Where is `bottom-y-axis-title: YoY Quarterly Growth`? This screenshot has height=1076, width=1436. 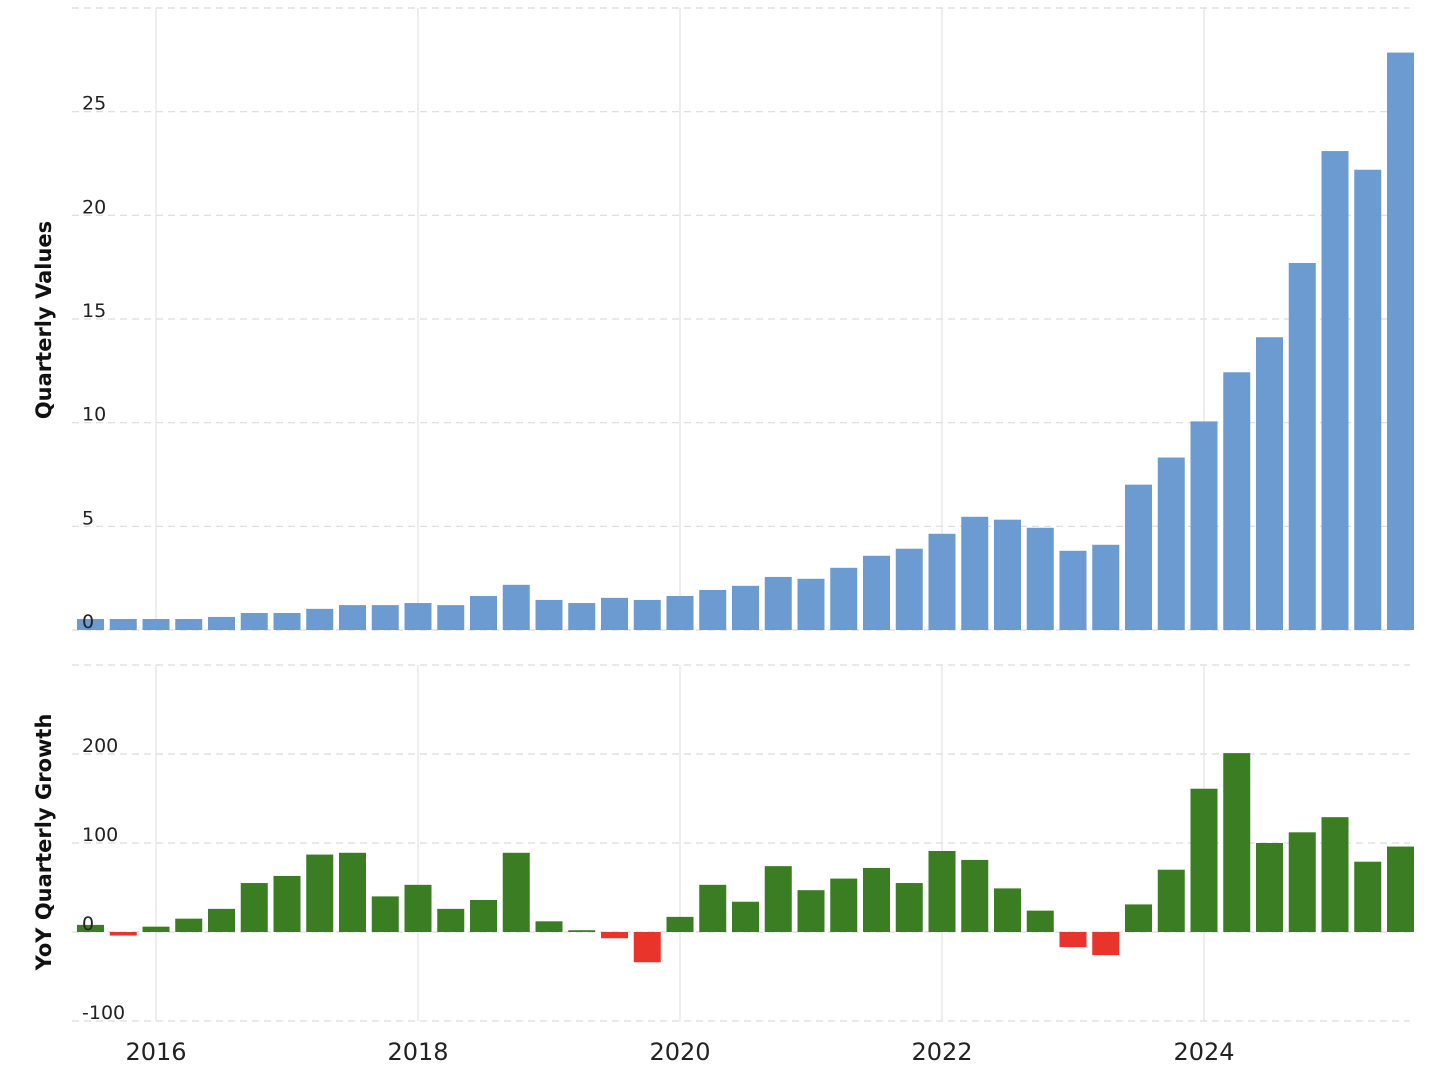
bottom-y-axis-title: YoY Quarterly Growth is located at coordinates (44, 843).